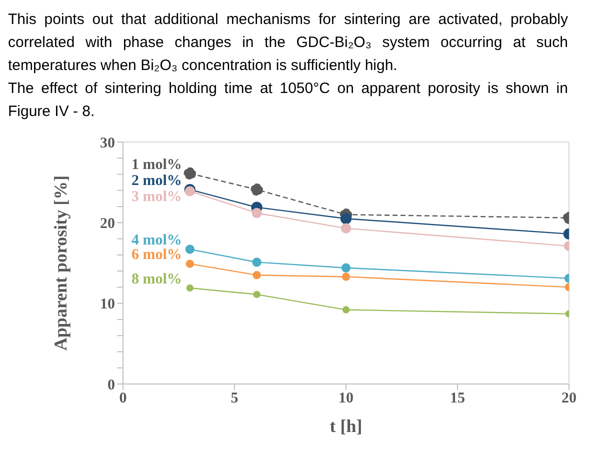  What do you see at coordinates (156, 164) in the screenshot?
I see `series-label: 1 mol%` at bounding box center [156, 164].